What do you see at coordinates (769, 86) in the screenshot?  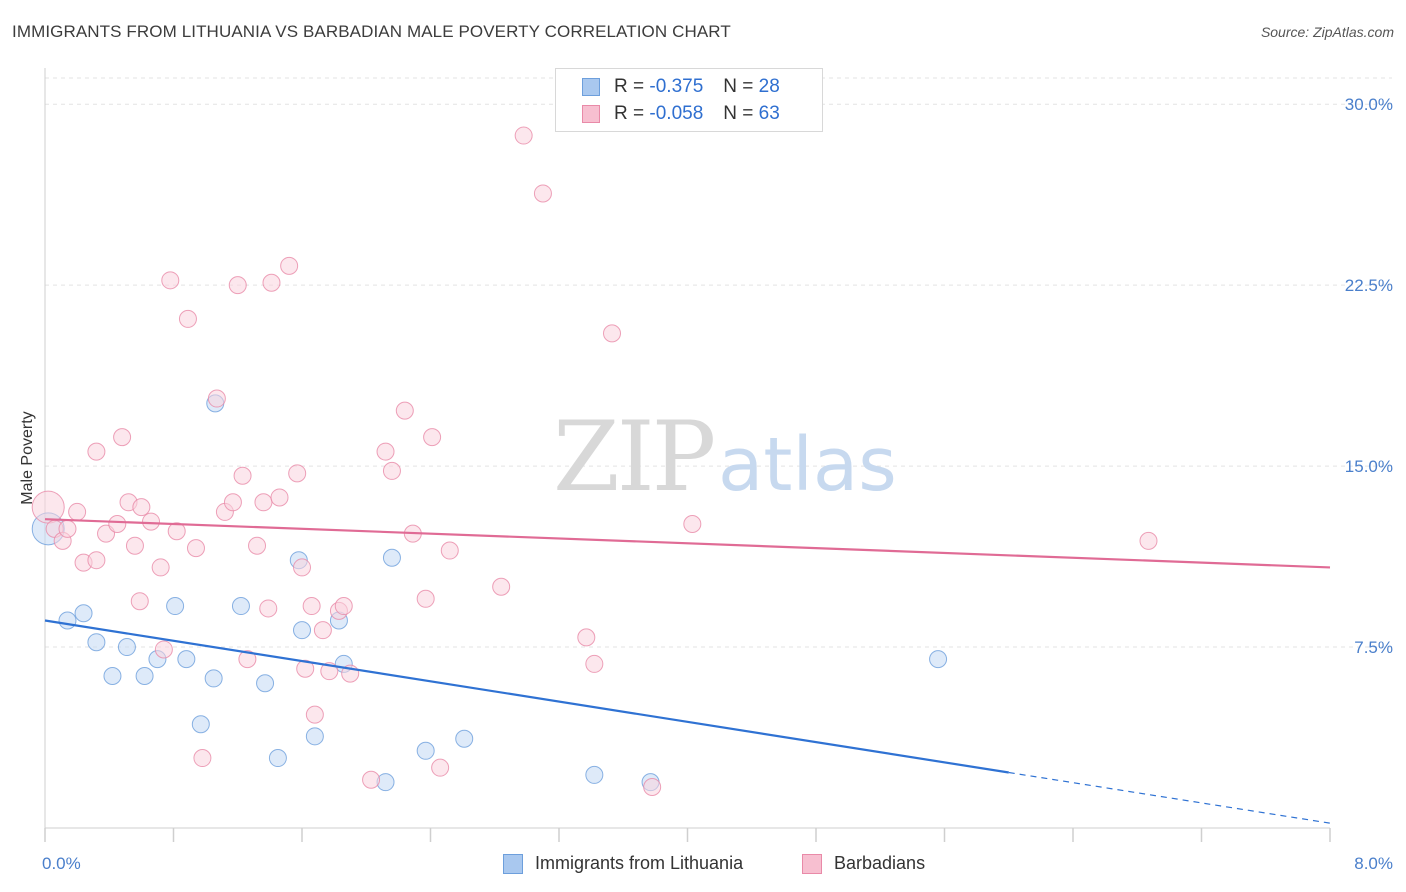 I see `n-value: 28` at bounding box center [769, 86].